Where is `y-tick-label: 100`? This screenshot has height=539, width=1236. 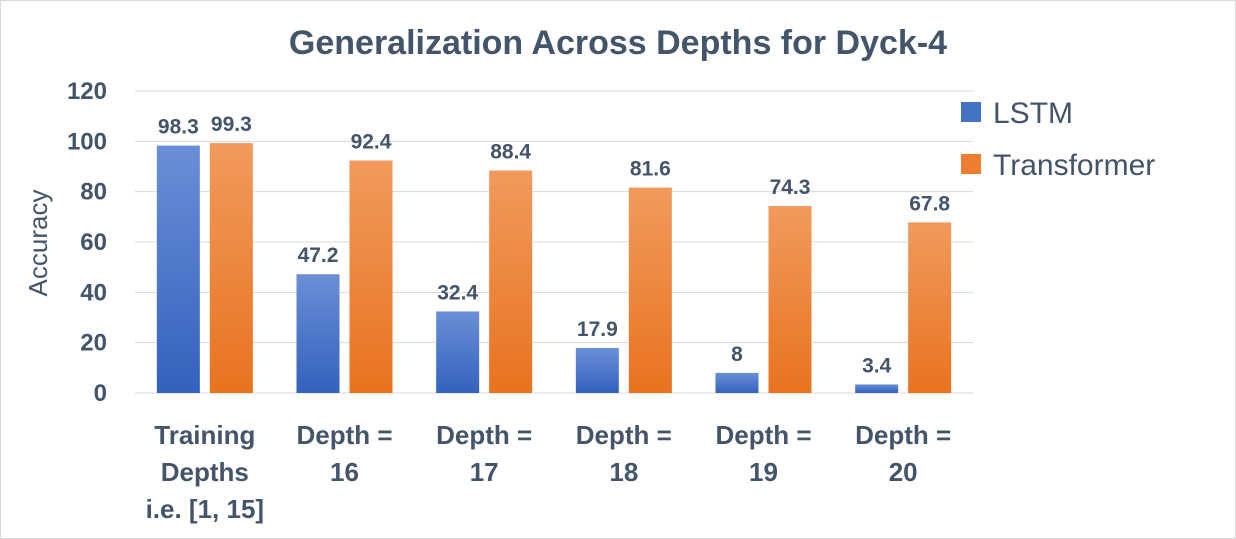
y-tick-label: 100 is located at coordinates (87, 141).